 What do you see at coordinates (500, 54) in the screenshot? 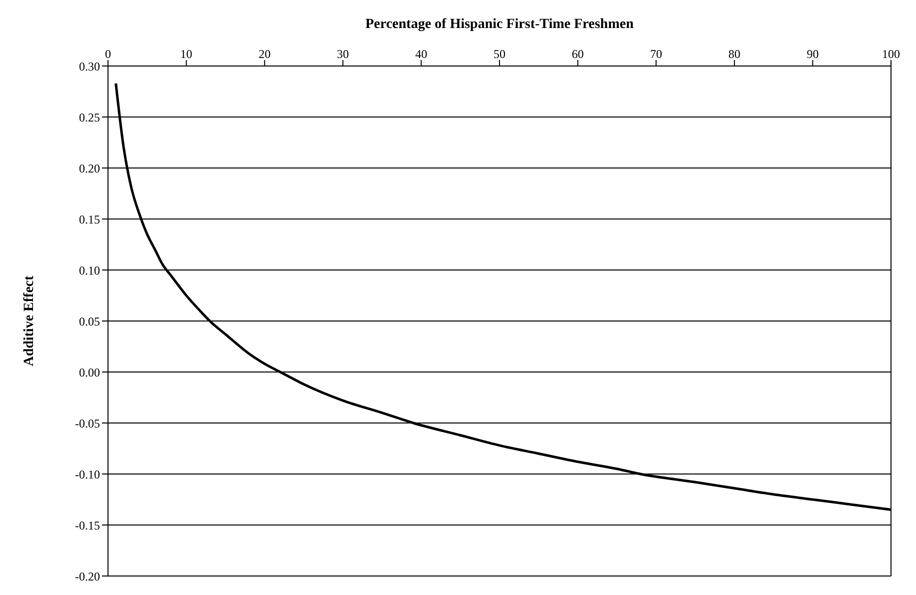
I see `x-tick-label: 50` at bounding box center [500, 54].